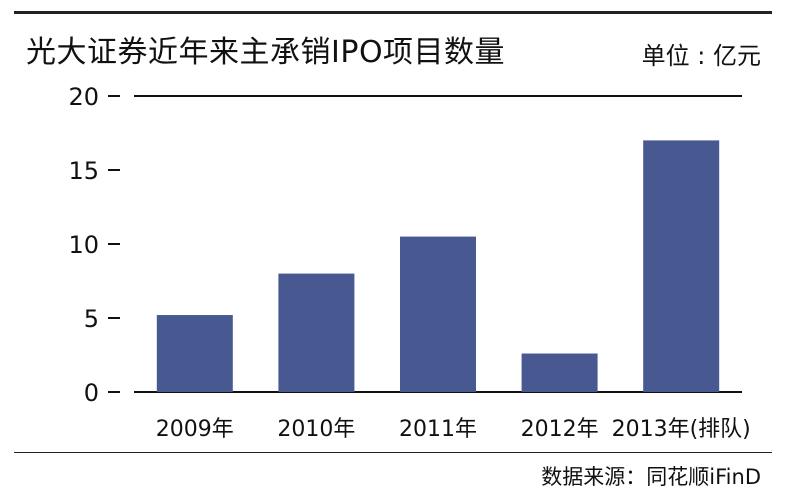  Describe the element at coordinates (195, 429) in the screenshot. I see `x-tick-label: 2009年` at that location.